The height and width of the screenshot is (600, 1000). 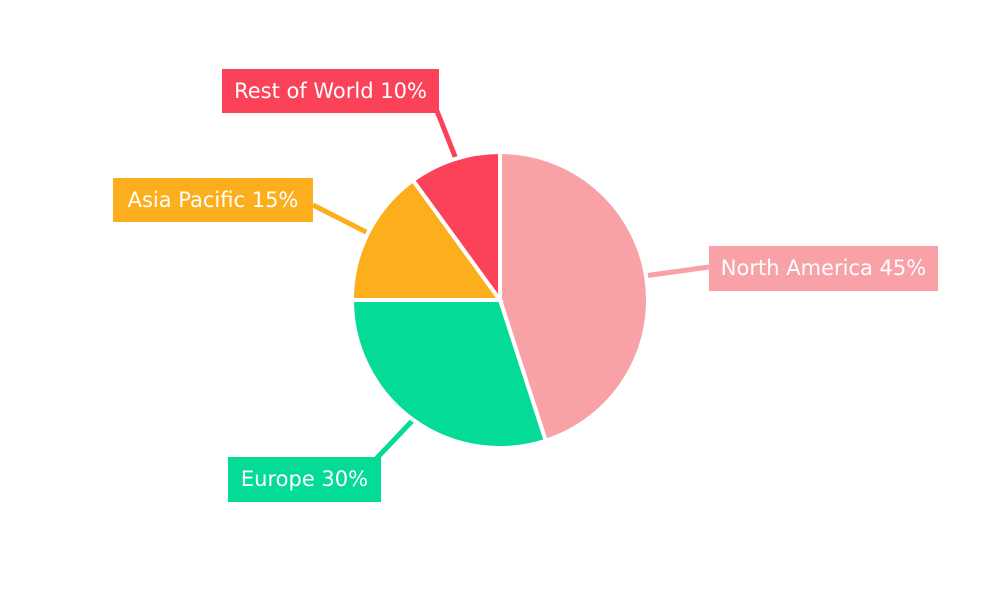 I want to click on slice-label-asia-pacific: Asia Pacific 15%, so click(x=213, y=200).